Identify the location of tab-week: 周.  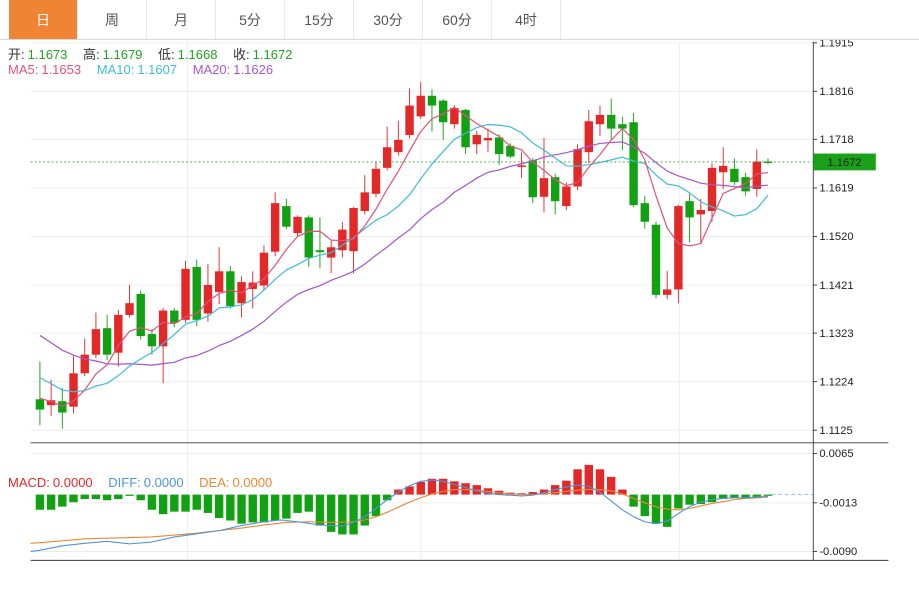
(112, 19).